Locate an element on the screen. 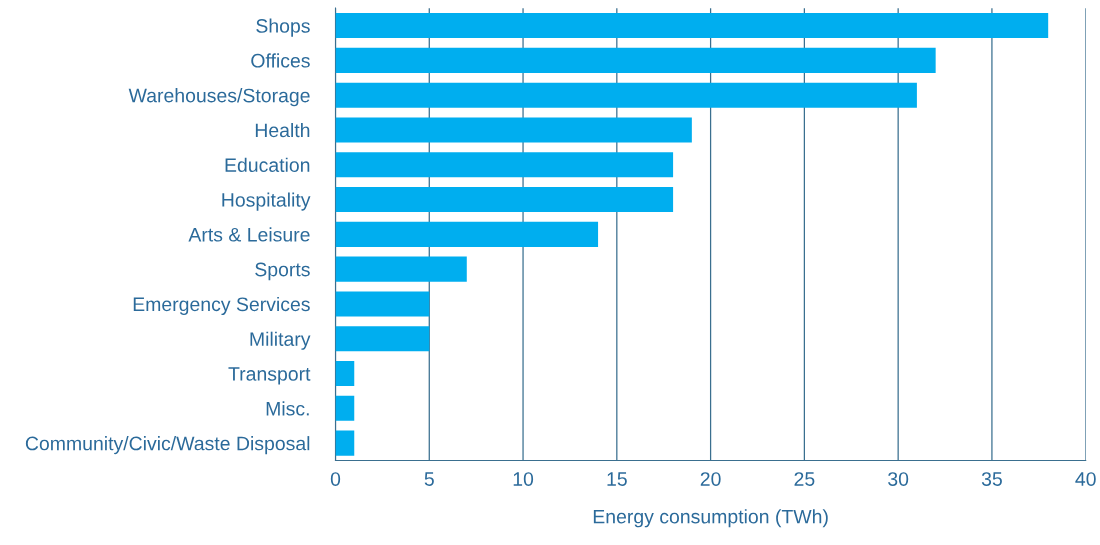  y-tick-label: Offices is located at coordinates (280, 60).